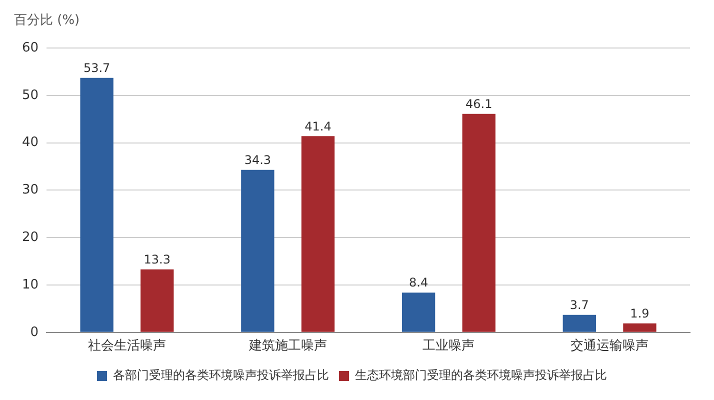  Describe the element at coordinates (287, 346) in the screenshot. I see `x-tick-label: 建筑施工噪声` at that location.